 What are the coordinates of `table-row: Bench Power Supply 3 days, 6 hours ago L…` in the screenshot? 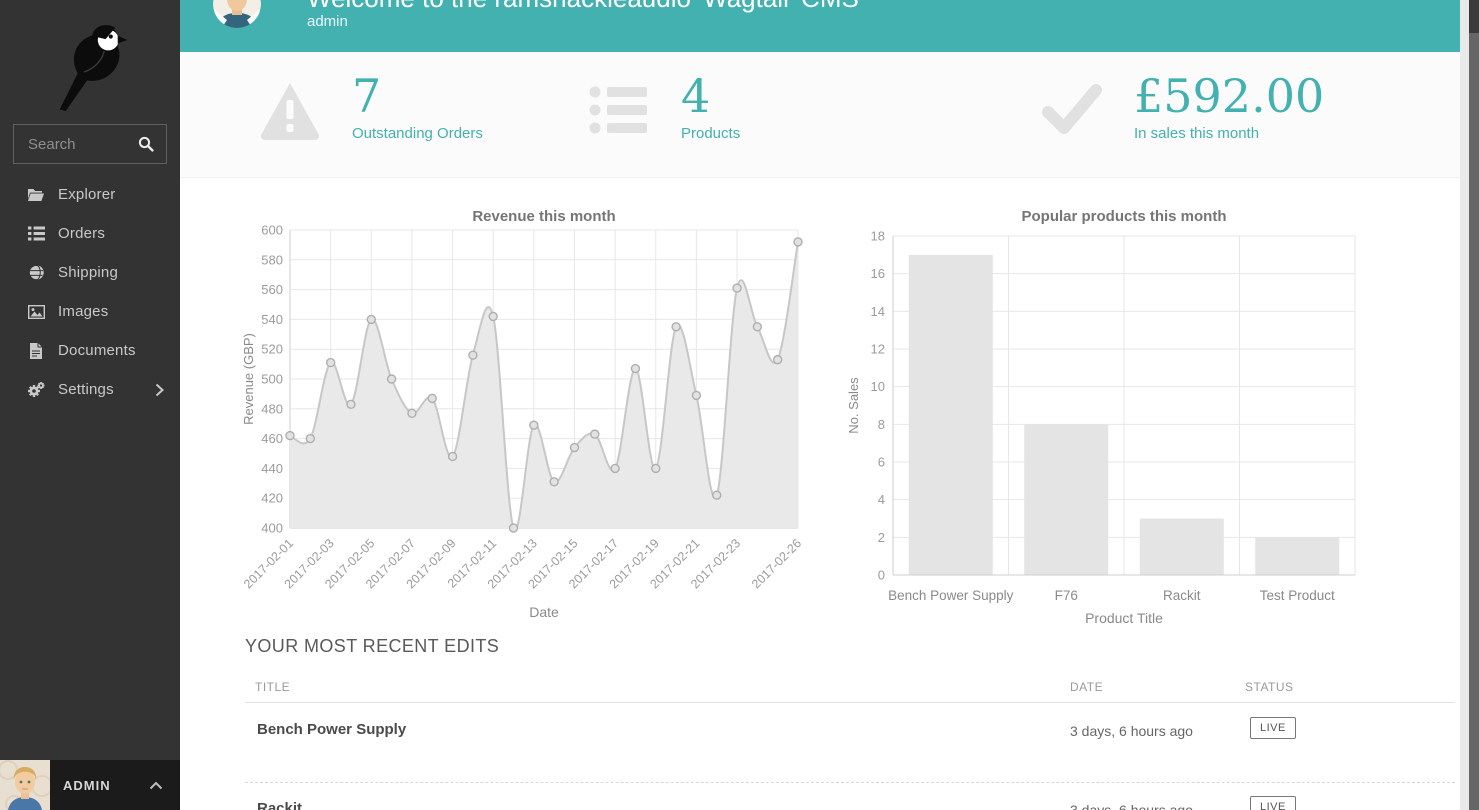 It's located at (850, 743).